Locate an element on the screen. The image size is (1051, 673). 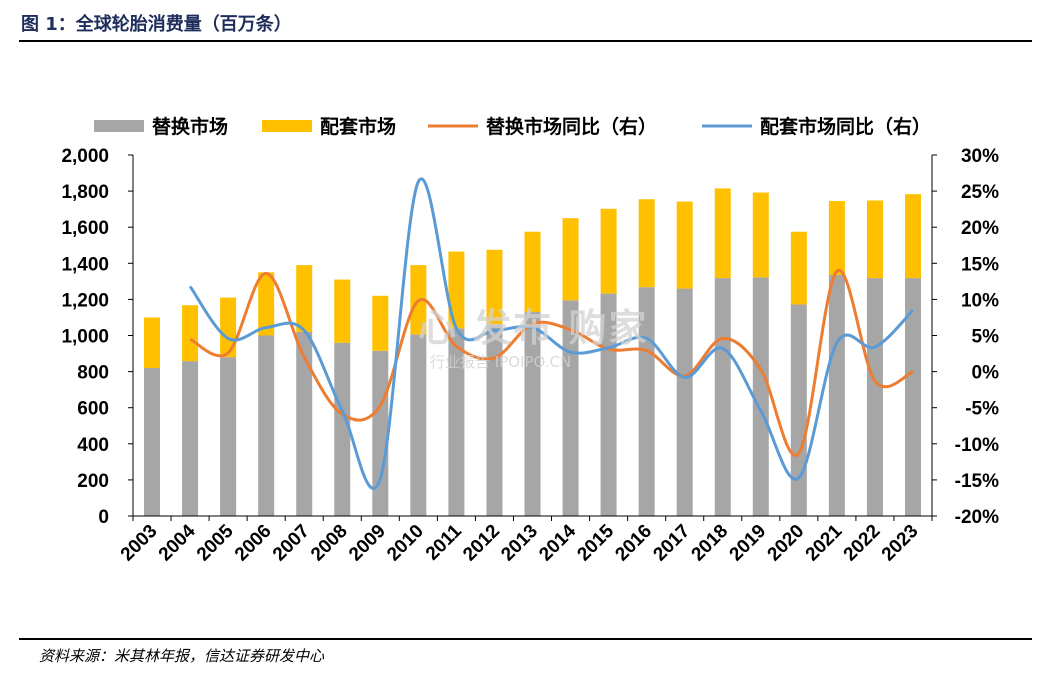
tick-label-left: 400 is located at coordinates (93, 445).